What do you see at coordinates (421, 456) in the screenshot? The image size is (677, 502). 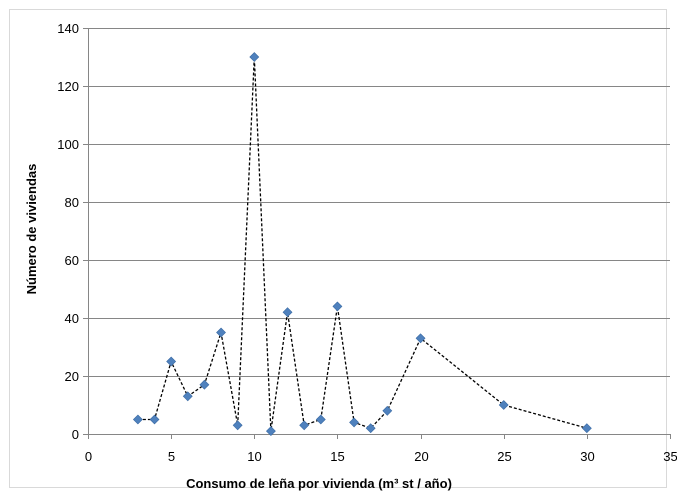 I see `x-tick-label: 20` at bounding box center [421, 456].